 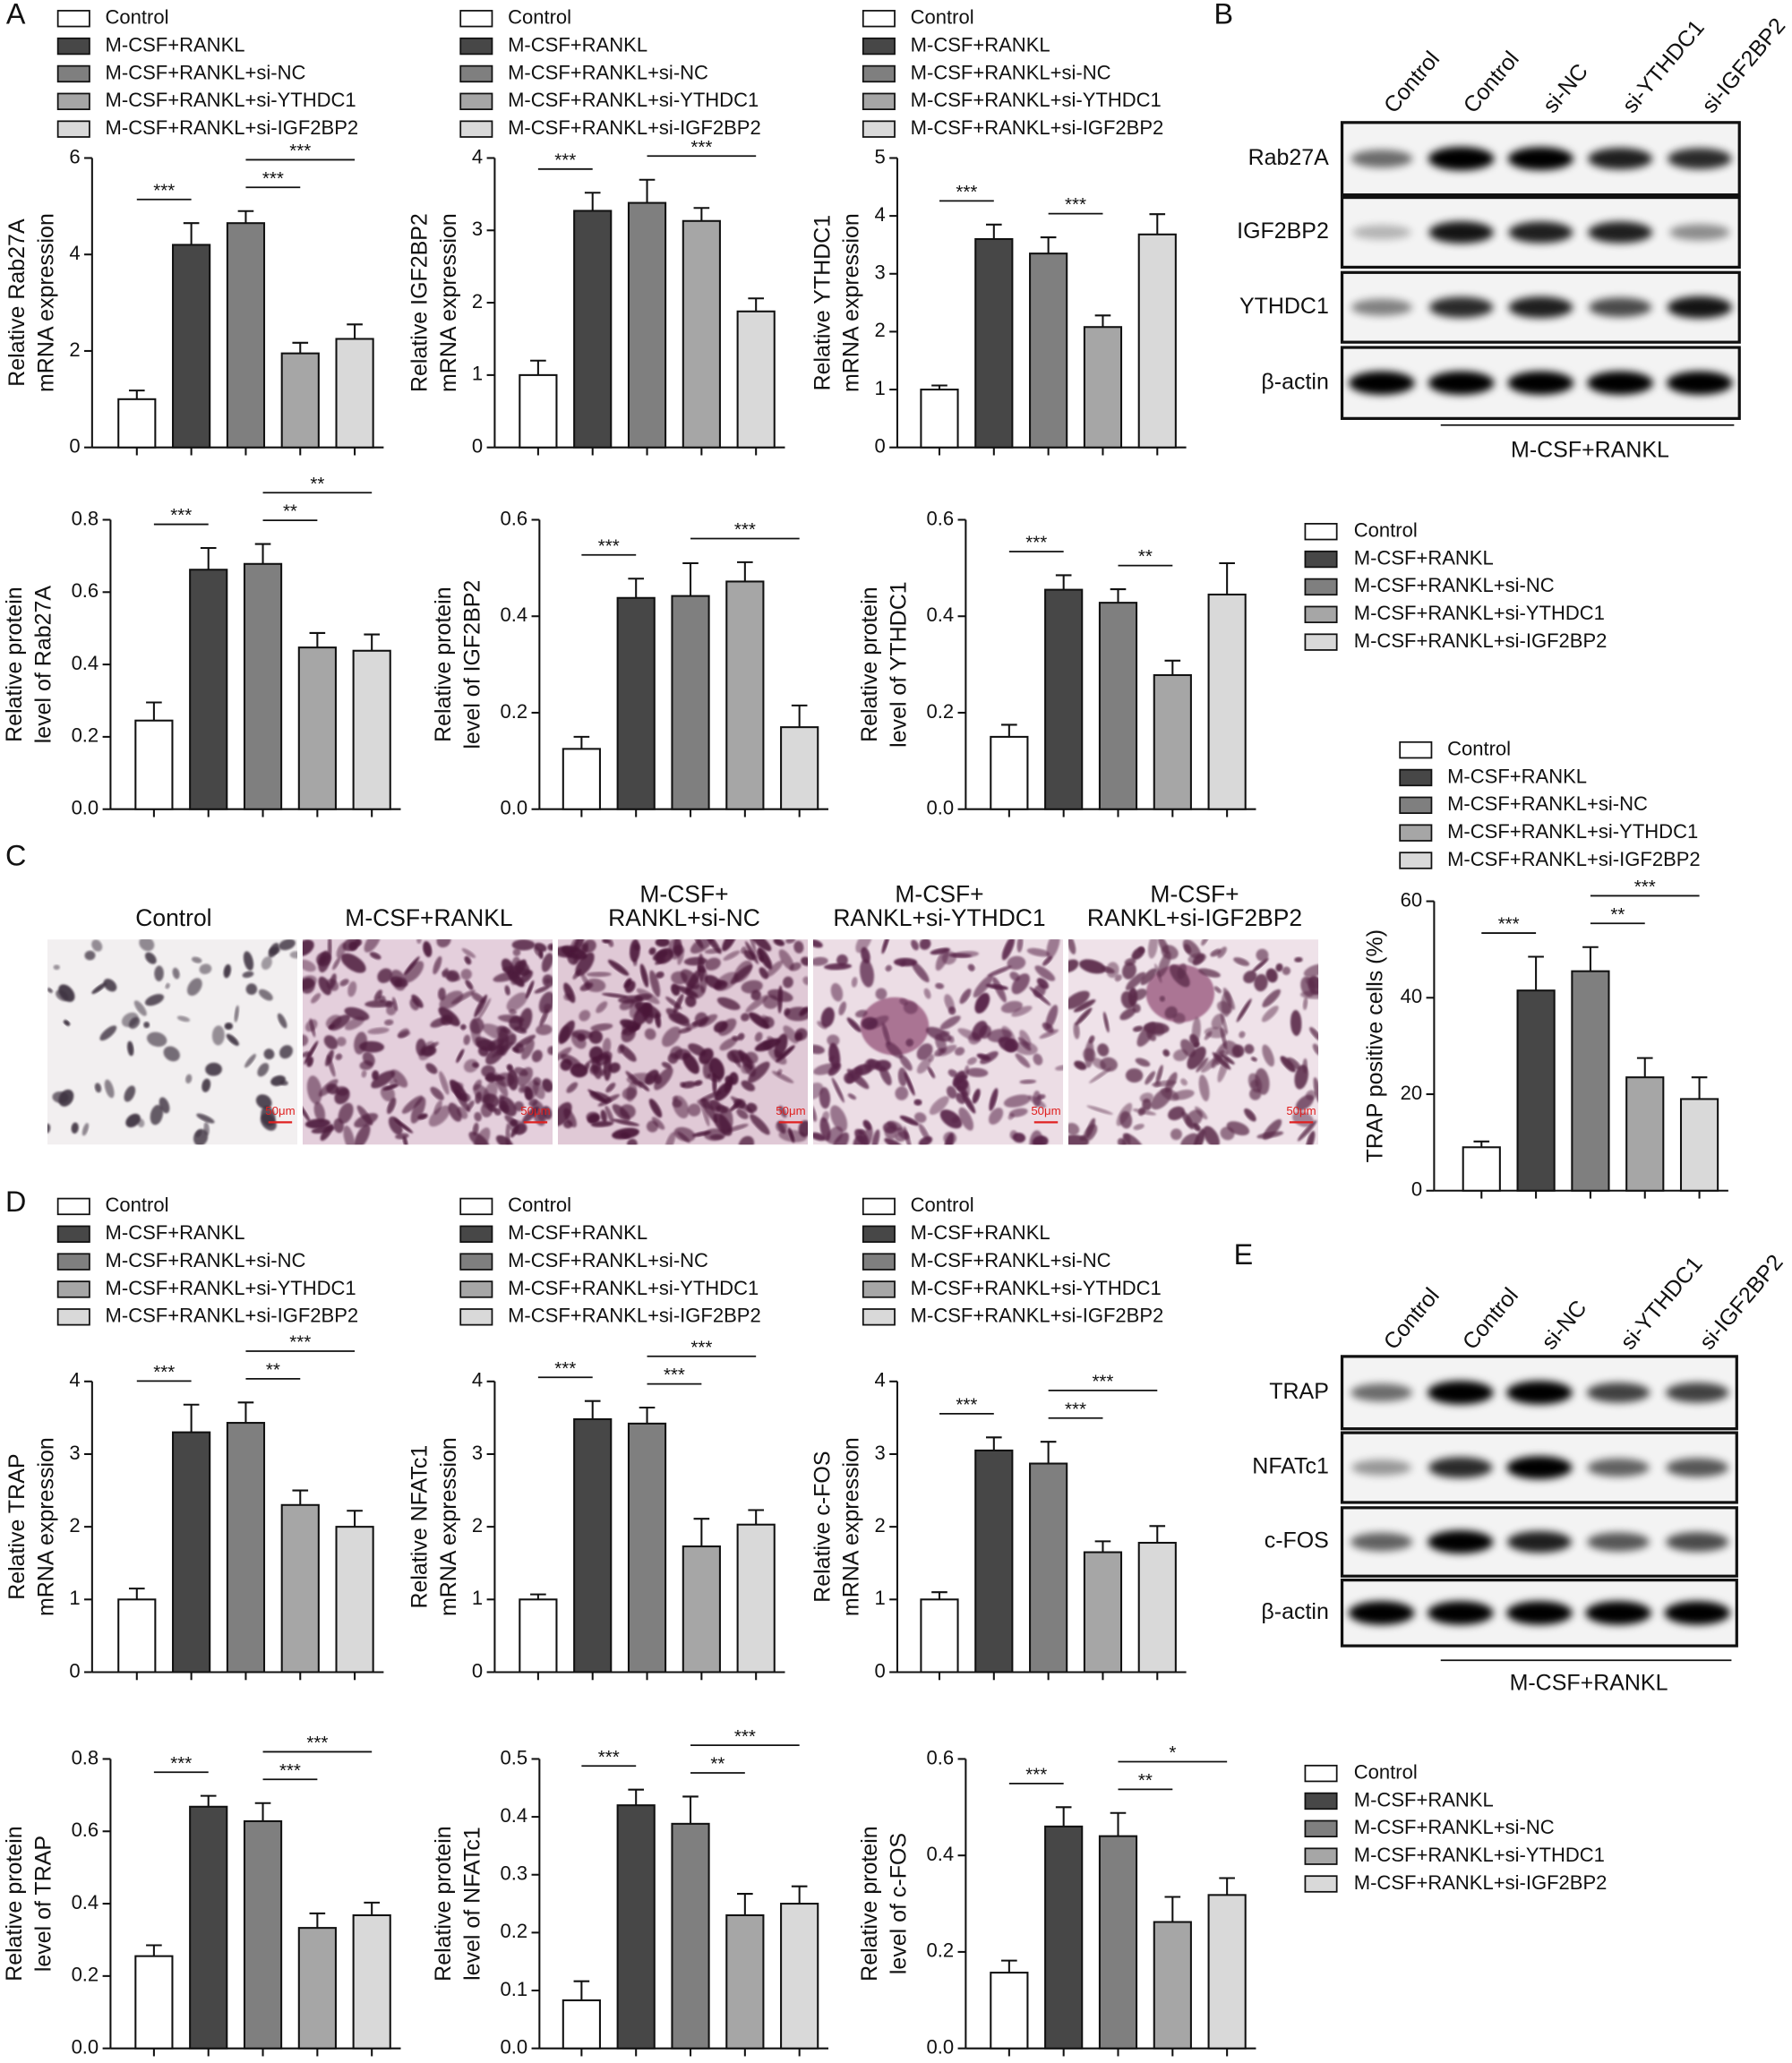 I want to click on legend-label: M-CSF+RANKL+si-YTHDC1, so click(x=231, y=100).